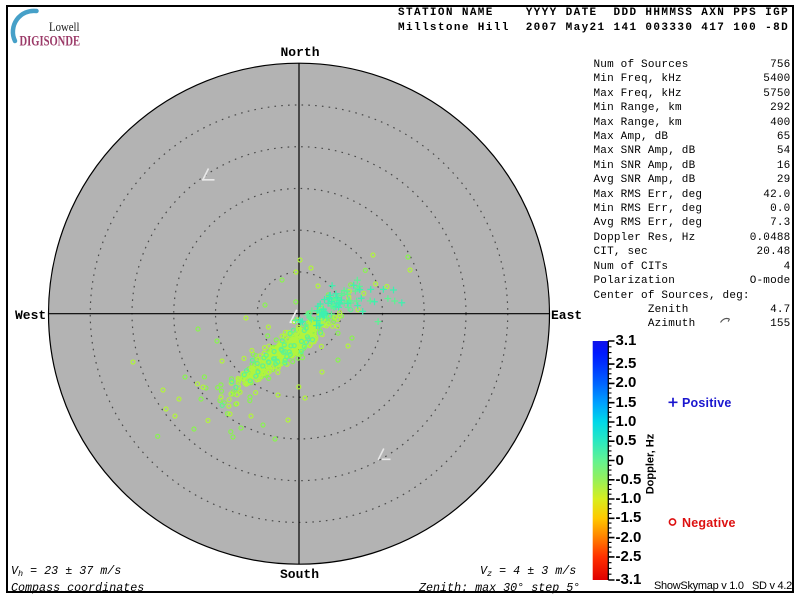 Image resolution: width=800 pixels, height=600 pixels. What do you see at coordinates (64, 26) in the screenshot?
I see `svg-text: Lowell` at bounding box center [64, 26].